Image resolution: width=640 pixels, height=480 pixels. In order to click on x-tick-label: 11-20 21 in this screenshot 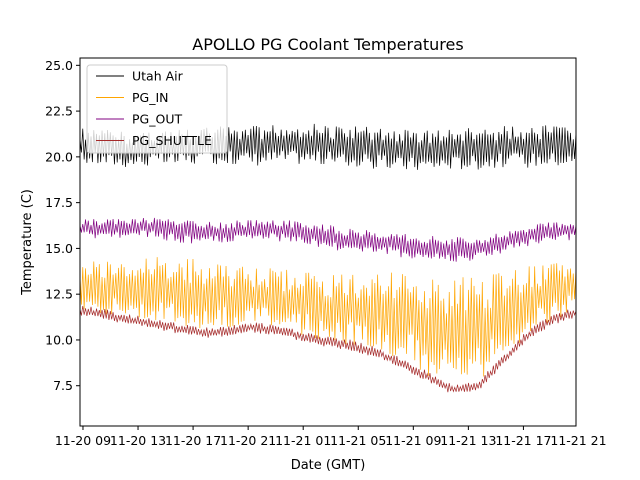, I will do `click(248, 440)`.